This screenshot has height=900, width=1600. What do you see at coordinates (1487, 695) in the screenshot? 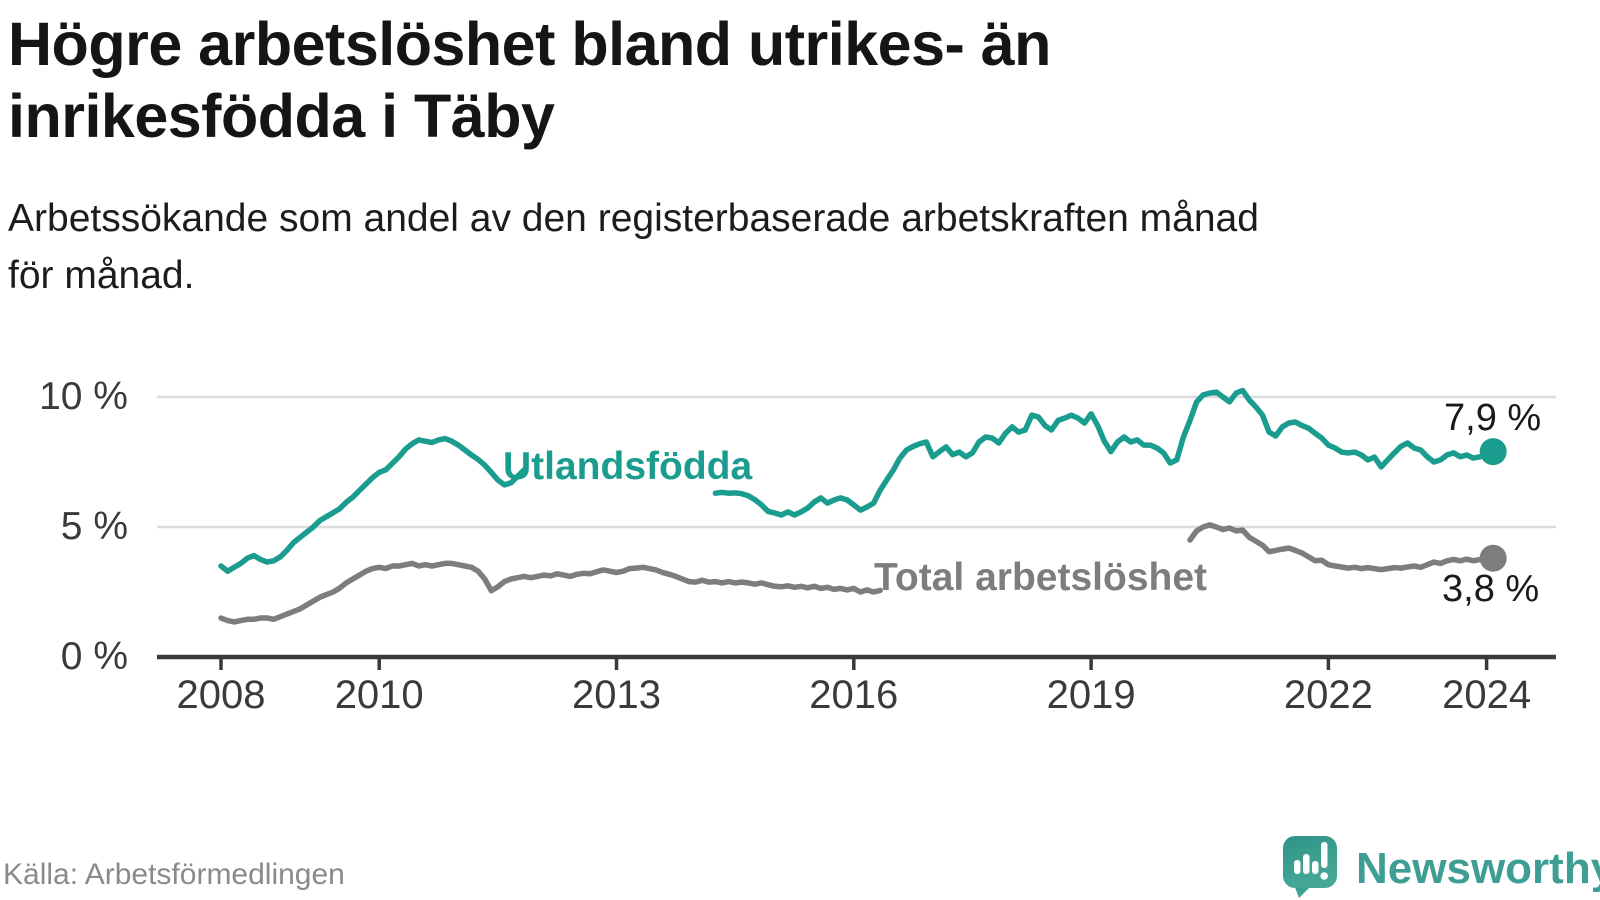
I see `x-tick-label-2024: 2024` at bounding box center [1487, 695].